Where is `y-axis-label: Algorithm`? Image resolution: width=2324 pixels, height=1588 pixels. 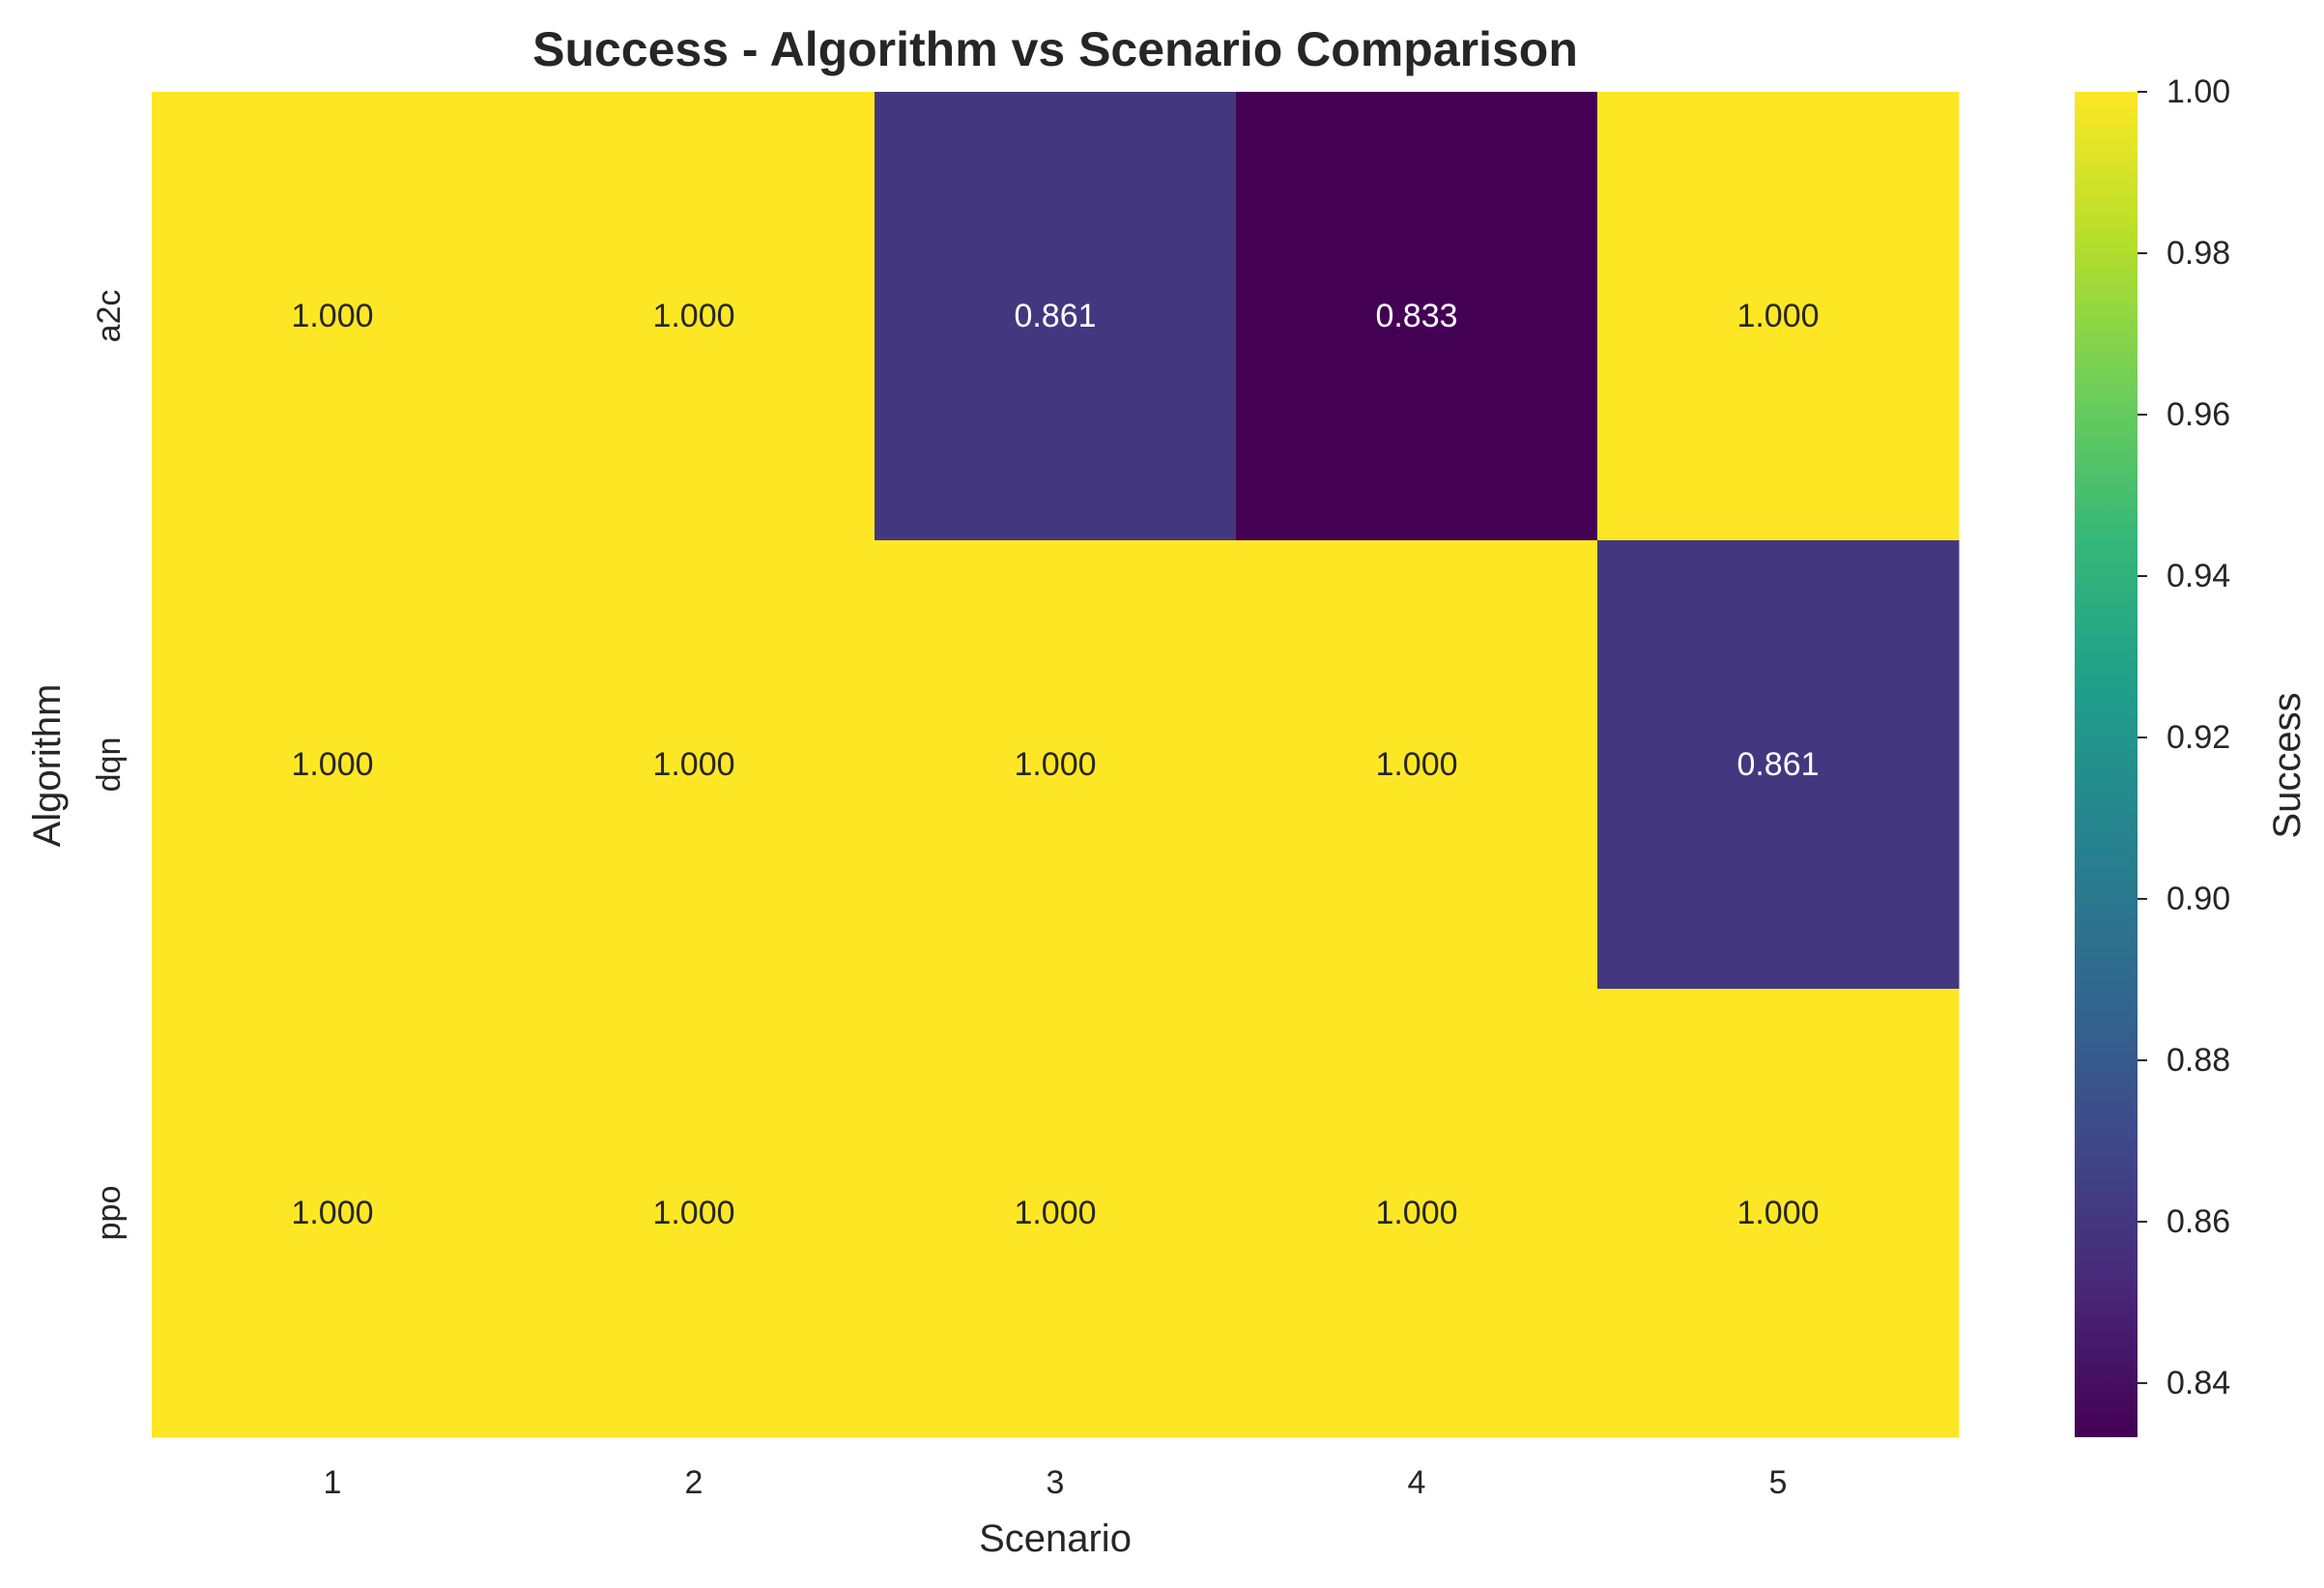
y-axis-label: Algorithm is located at coordinates (48, 766).